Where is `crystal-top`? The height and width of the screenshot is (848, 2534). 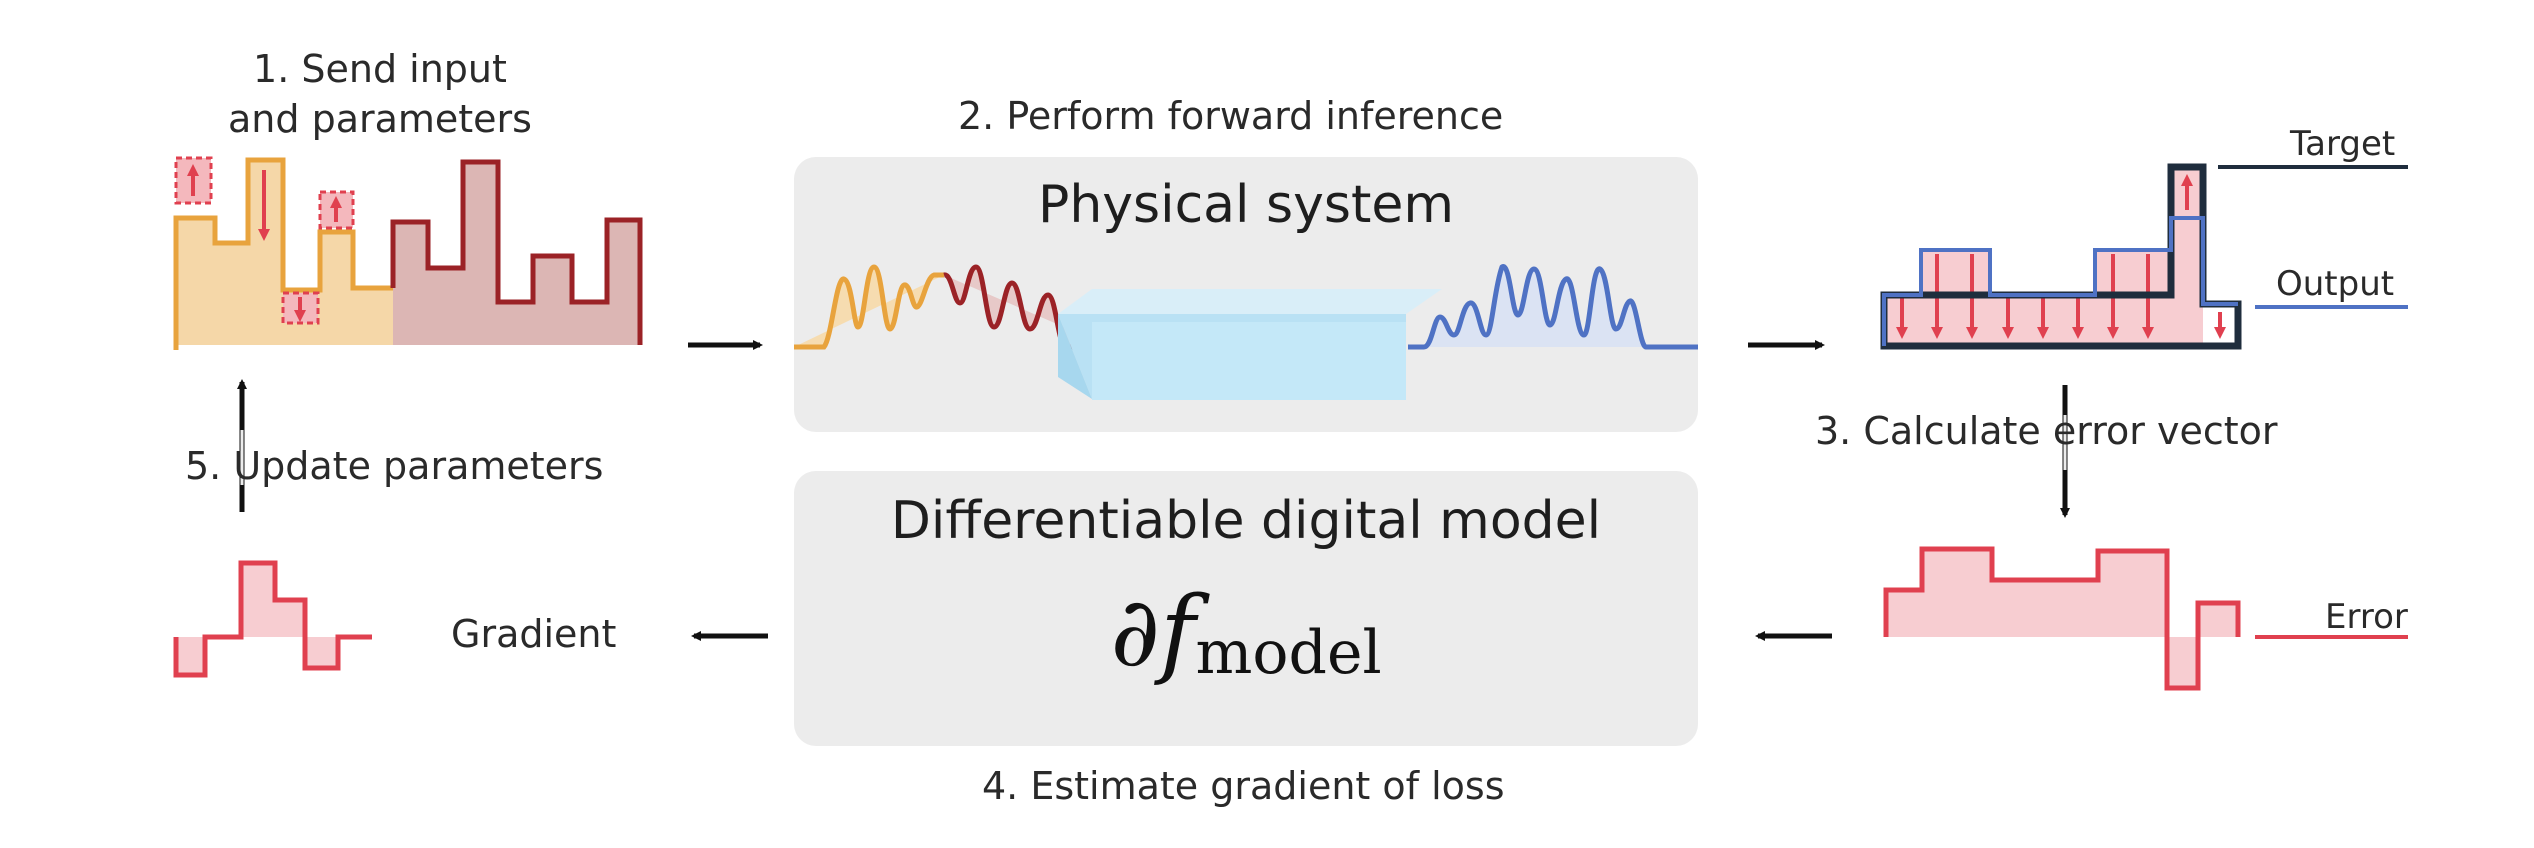 crystal-top is located at coordinates (1250, 301).